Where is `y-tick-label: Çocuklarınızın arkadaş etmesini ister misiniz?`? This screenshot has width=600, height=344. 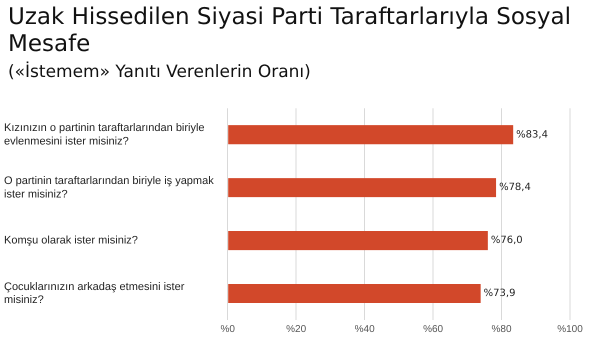
y-tick-label: Çocuklarınızın arkadaş etmesini ister misiniz? is located at coordinates (94, 293).